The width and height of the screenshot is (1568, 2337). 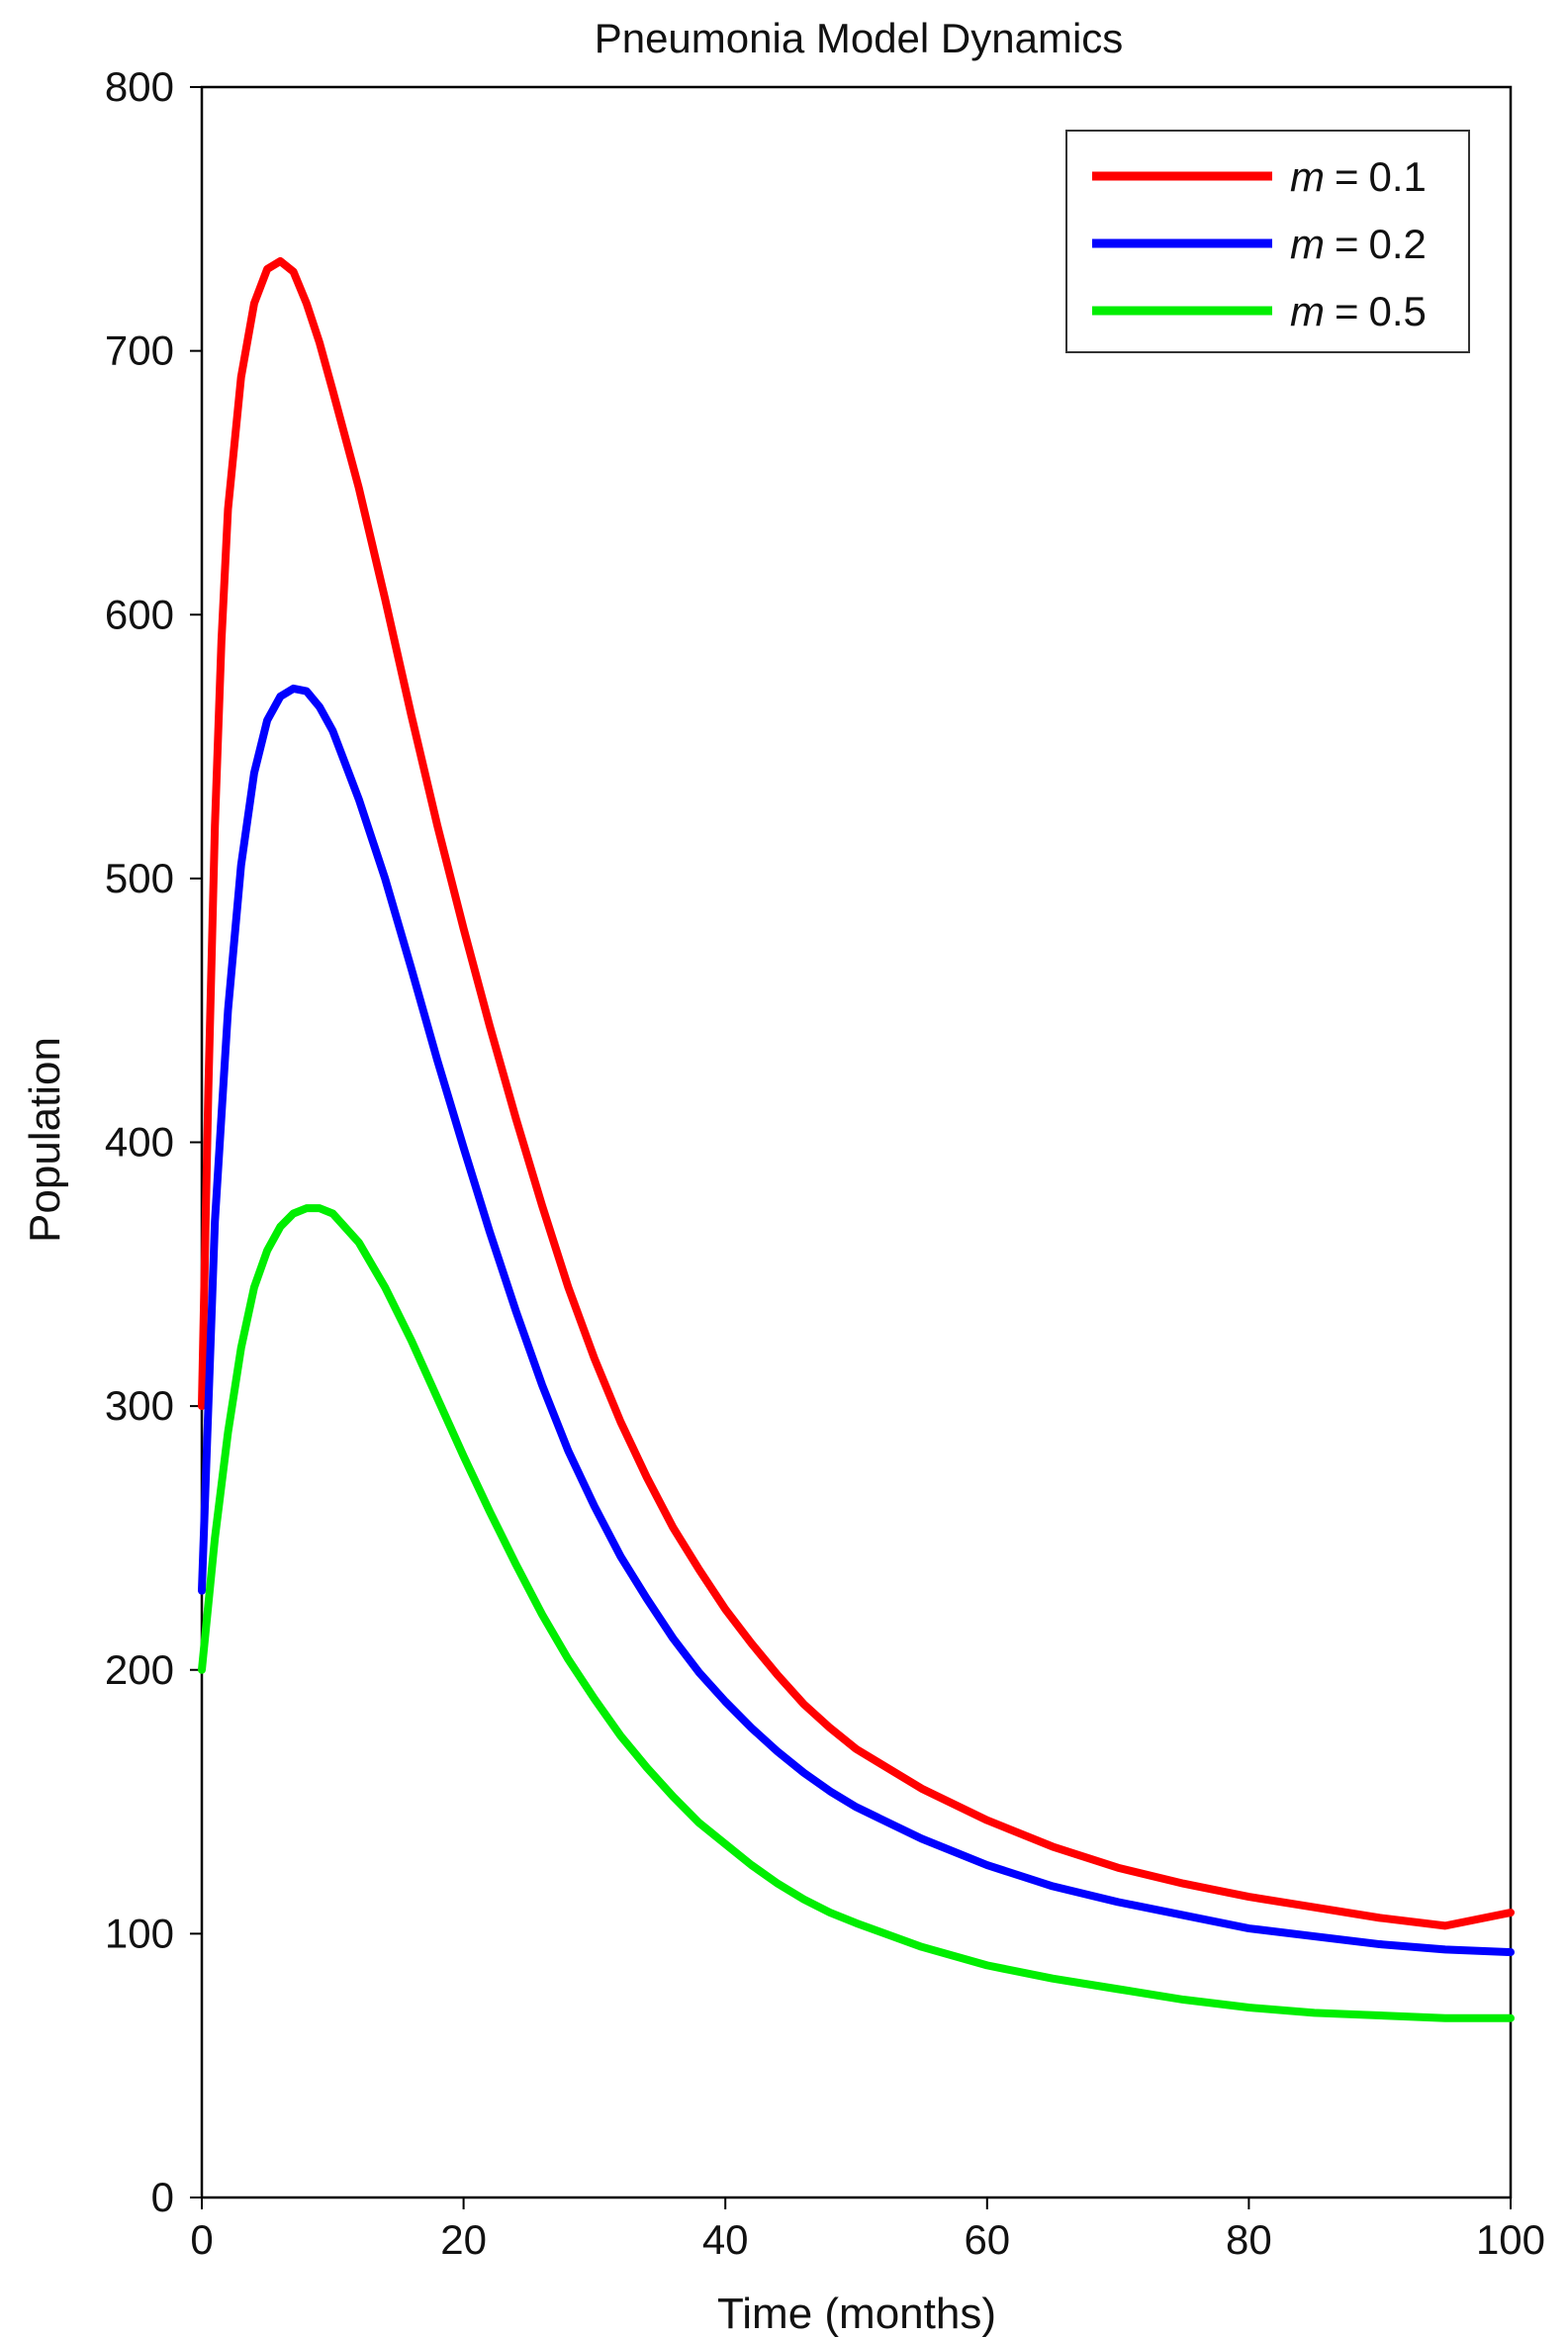 I want to click on legend-label-1: m = 0.1, so click(x=1358, y=177).